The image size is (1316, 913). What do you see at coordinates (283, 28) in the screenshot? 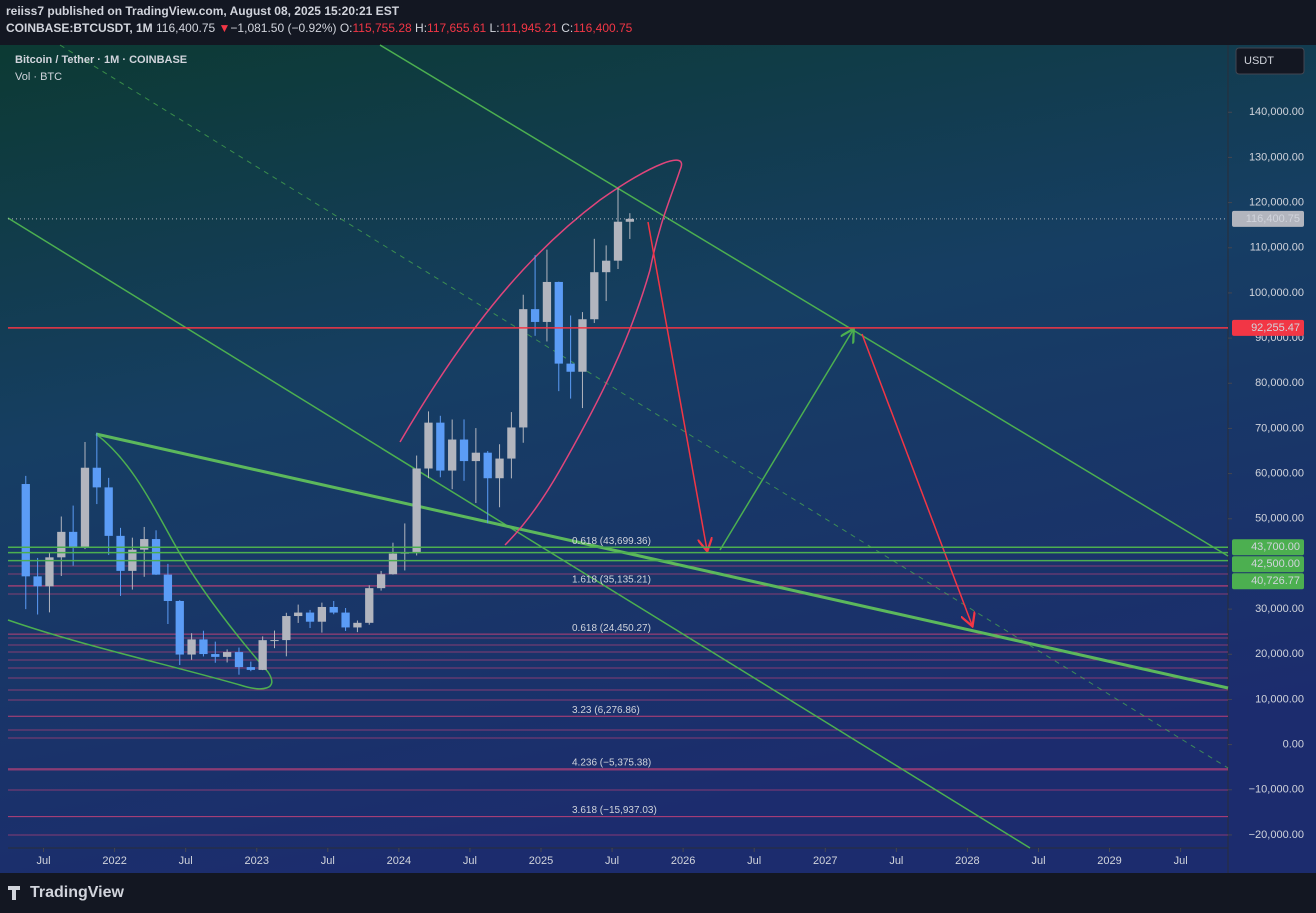
I see `change: −1,081.50 (−0.92%)` at bounding box center [283, 28].